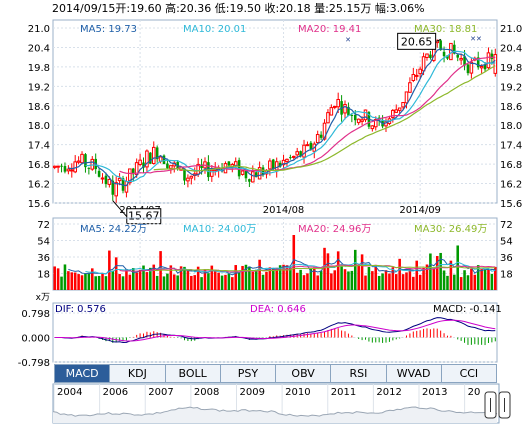 This screenshot has height=426, width=528. What do you see at coordinates (359, 373) in the screenshot?
I see `tab-rsi: RSI` at bounding box center [359, 373].